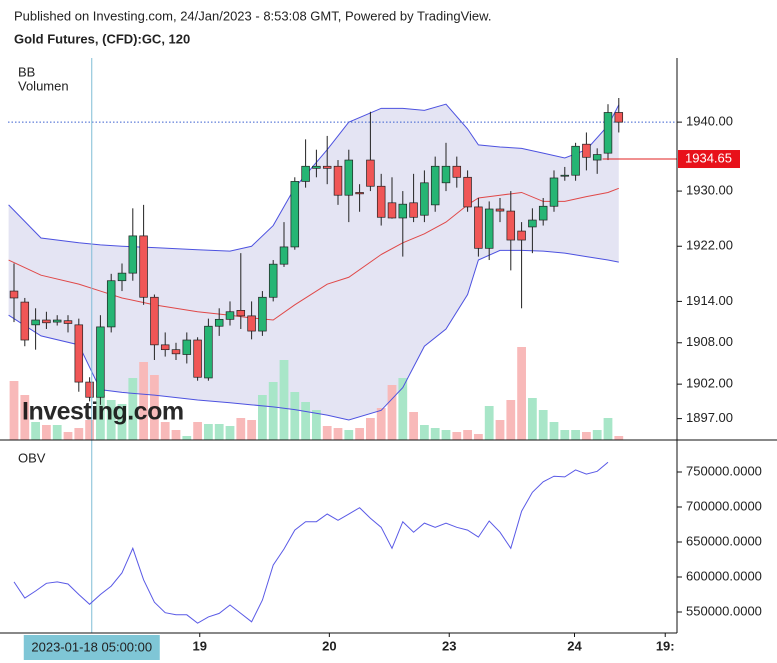  I want to click on last-price-box, so click(709, 159).